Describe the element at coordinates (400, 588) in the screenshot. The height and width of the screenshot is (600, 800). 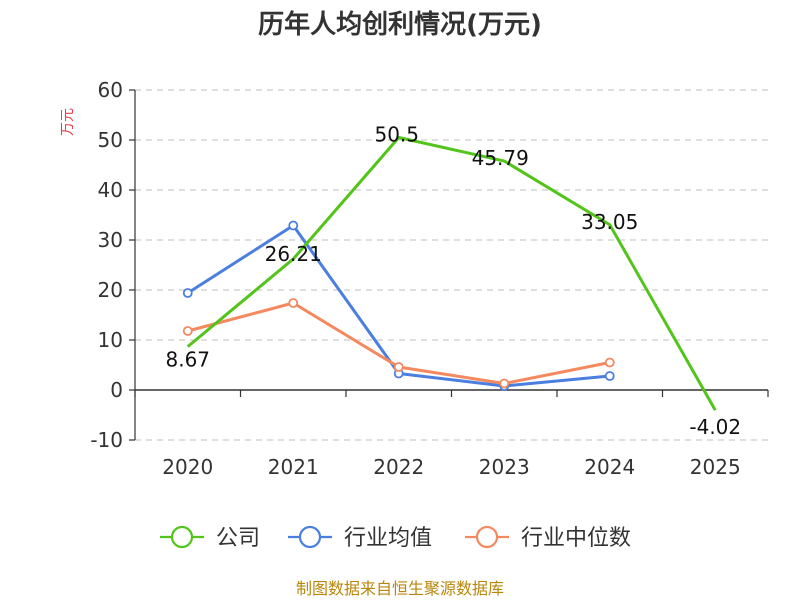
I see `source-note: 制图数据来自恒生聚源数据库` at that location.